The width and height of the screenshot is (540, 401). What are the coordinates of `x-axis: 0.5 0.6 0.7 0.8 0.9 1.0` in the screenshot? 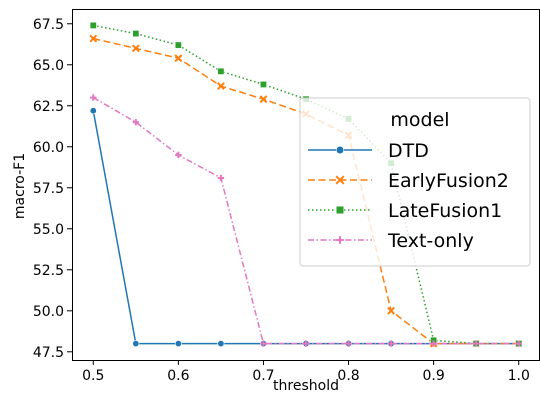 It's located at (306, 372).